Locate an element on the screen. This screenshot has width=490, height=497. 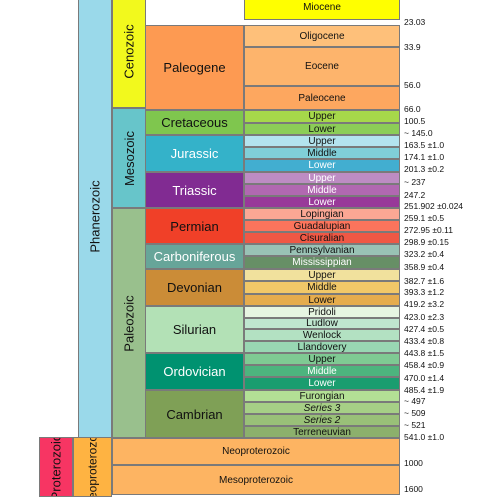
epoch-triassic-upper: Upper is located at coordinates (322, 178).